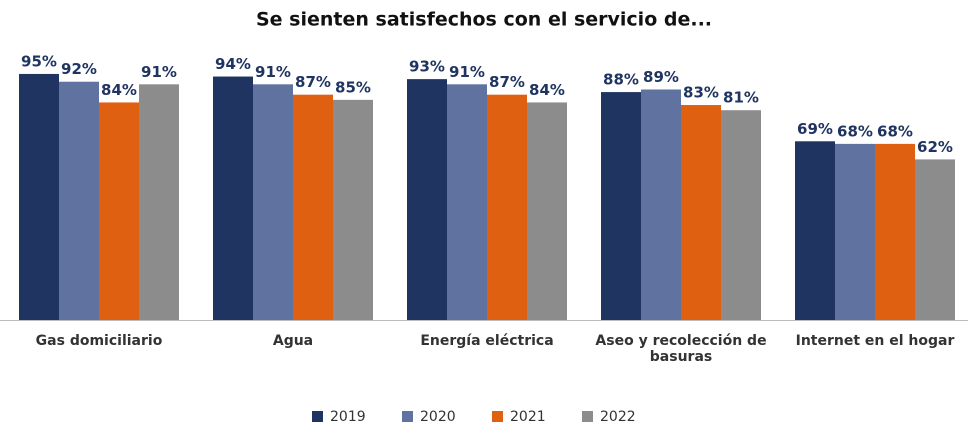 This screenshot has height=425, width=968. What do you see at coordinates (935, 147) in the screenshot?
I see `value-label: 62%` at bounding box center [935, 147].